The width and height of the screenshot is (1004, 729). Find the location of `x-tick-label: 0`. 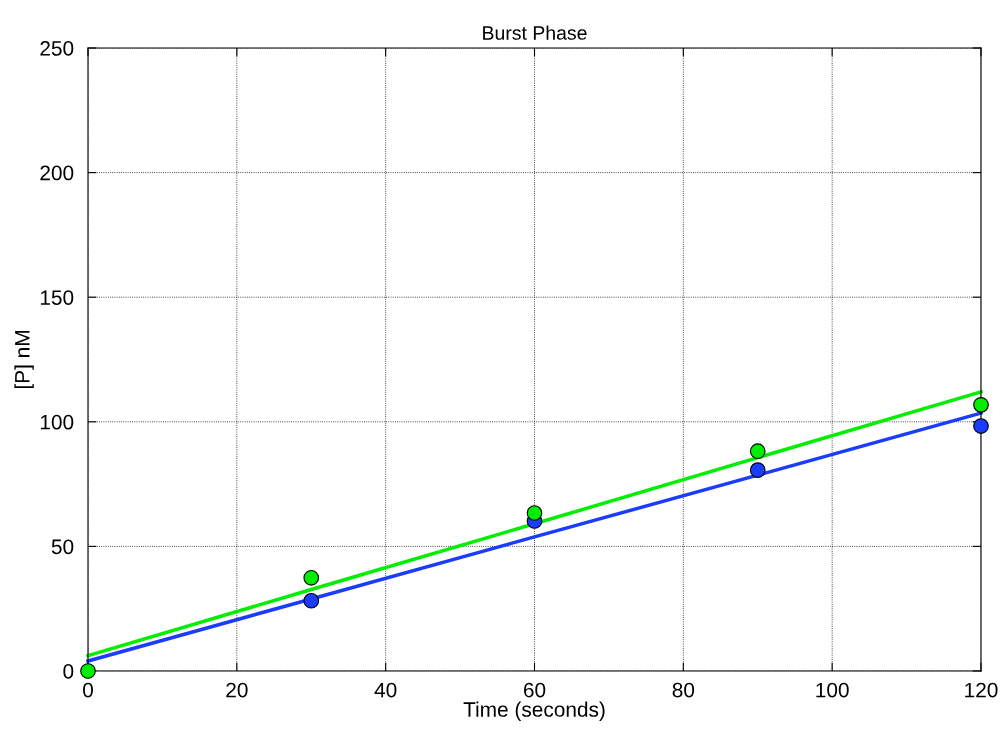

x-tick-label: 0 is located at coordinates (88, 690).